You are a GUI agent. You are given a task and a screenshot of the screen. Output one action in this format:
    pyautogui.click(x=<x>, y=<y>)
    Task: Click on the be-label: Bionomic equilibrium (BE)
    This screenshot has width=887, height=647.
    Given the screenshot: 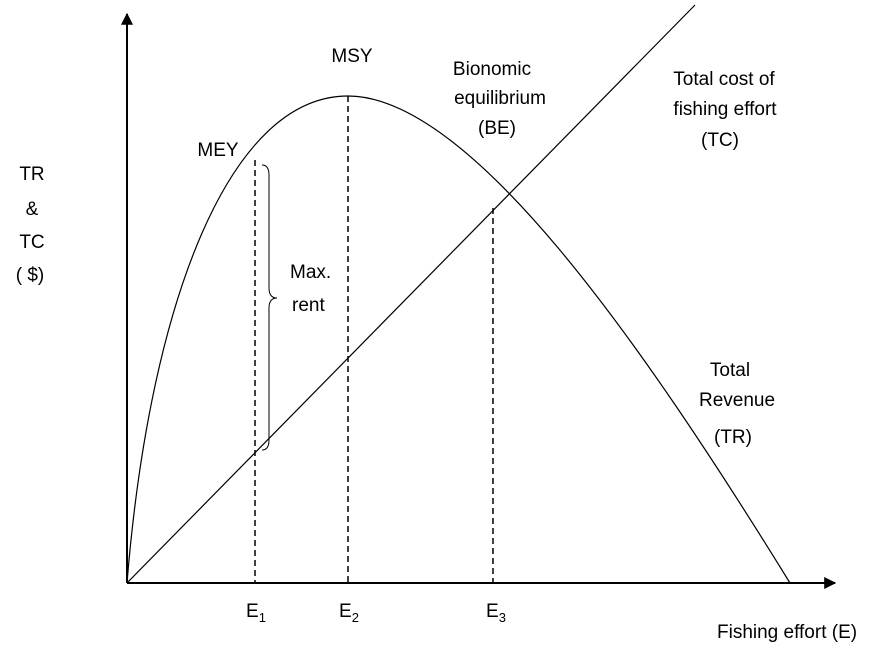 What is the action you would take?
    pyautogui.click(x=499, y=99)
    